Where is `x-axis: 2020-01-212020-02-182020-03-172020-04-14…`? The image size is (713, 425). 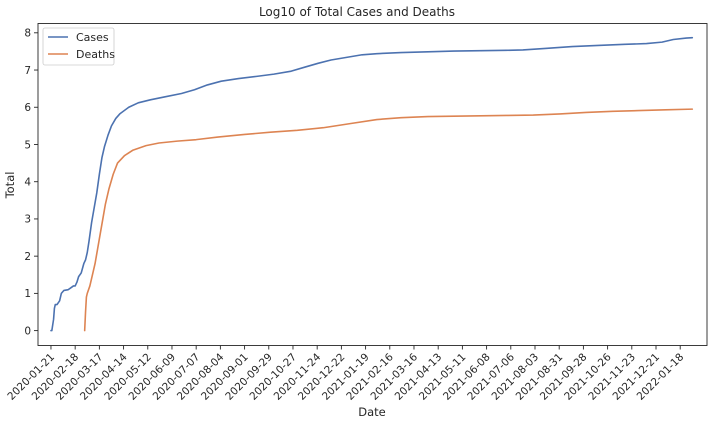 x-axis: 2020-01-212020-02-182020-03-172020-04-14… is located at coordinates (345, 374).